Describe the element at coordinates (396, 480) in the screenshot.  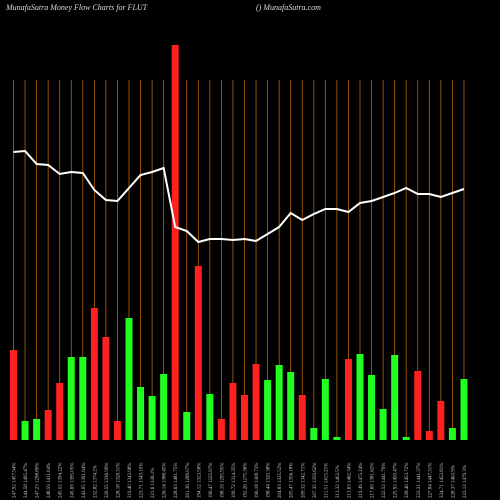
I see `x-tick-label: 225.92 1450.47%` at that location.